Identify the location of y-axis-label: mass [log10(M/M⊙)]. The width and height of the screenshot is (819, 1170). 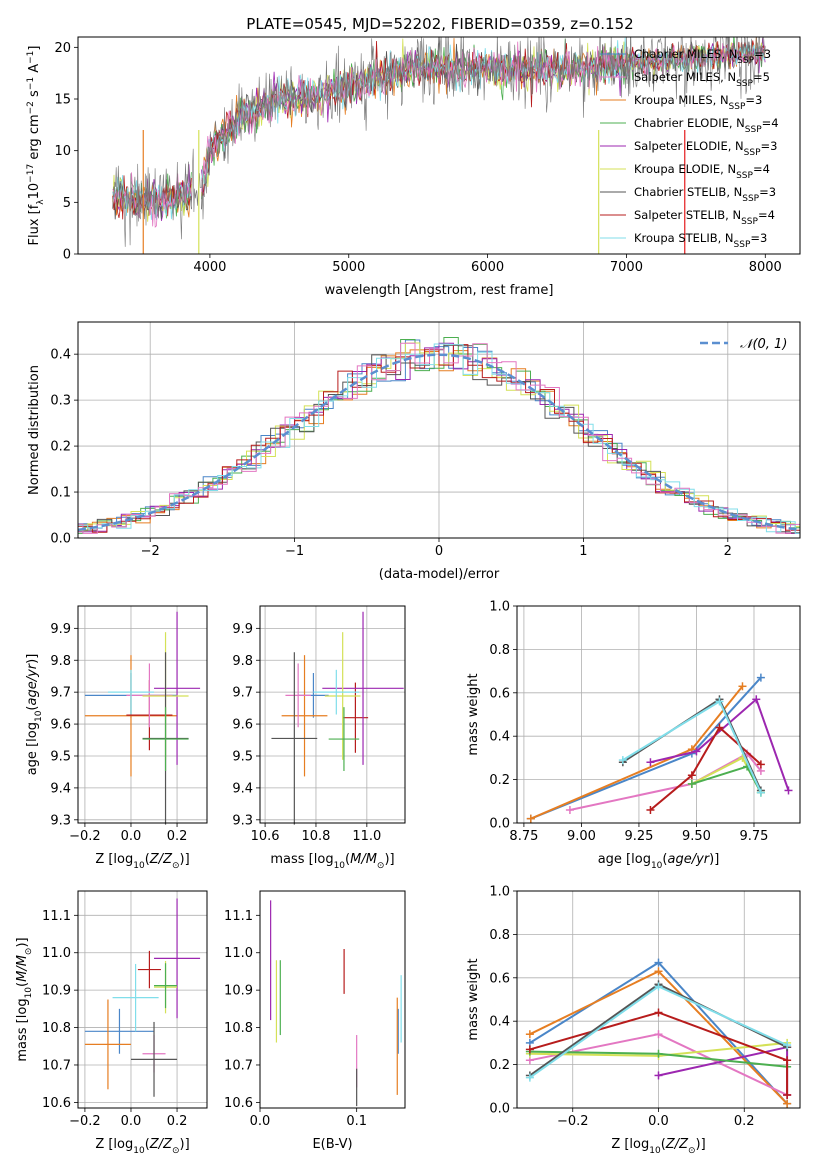
(24, 999).